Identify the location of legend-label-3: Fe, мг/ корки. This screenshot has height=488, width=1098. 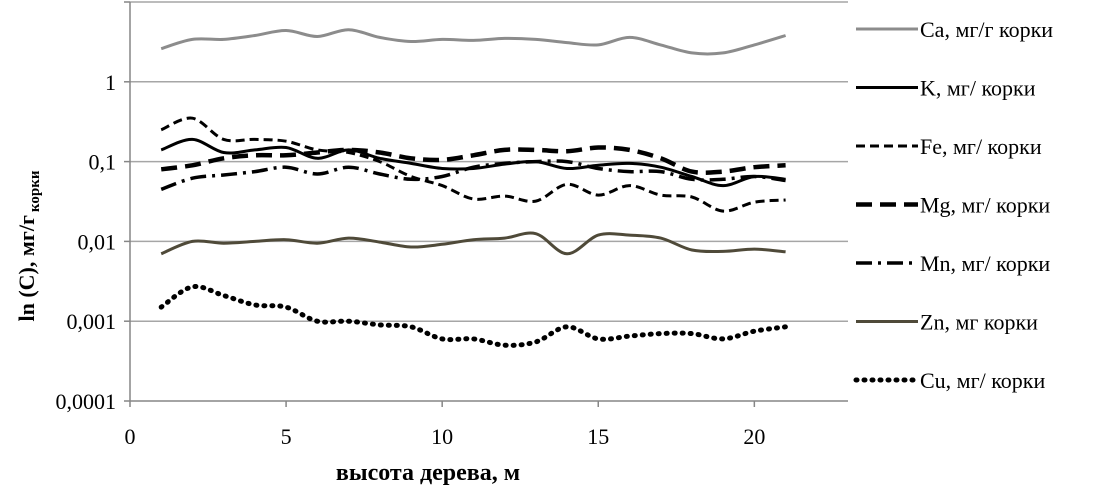
(981, 146).